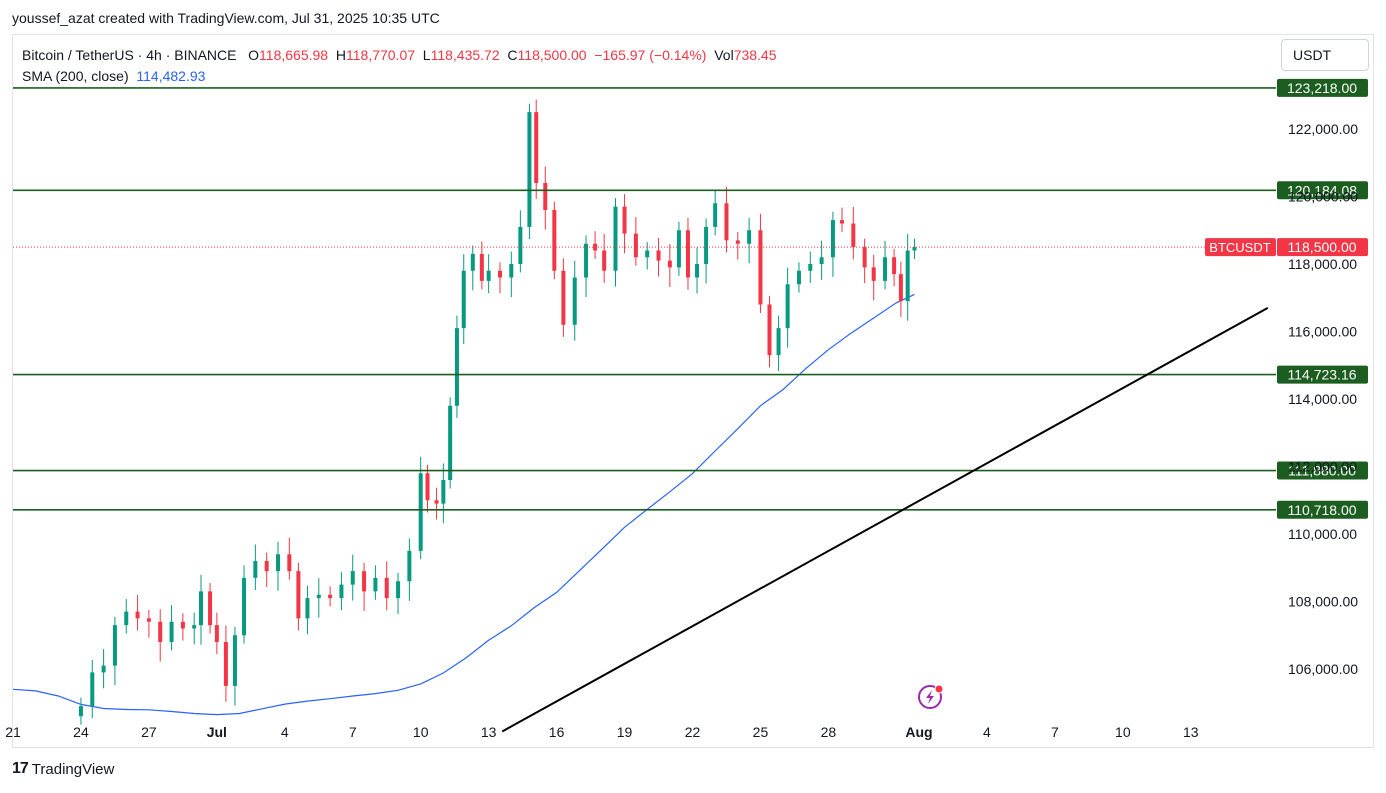  Describe the element at coordinates (340, 55) in the screenshot. I see `high-label: H` at that location.